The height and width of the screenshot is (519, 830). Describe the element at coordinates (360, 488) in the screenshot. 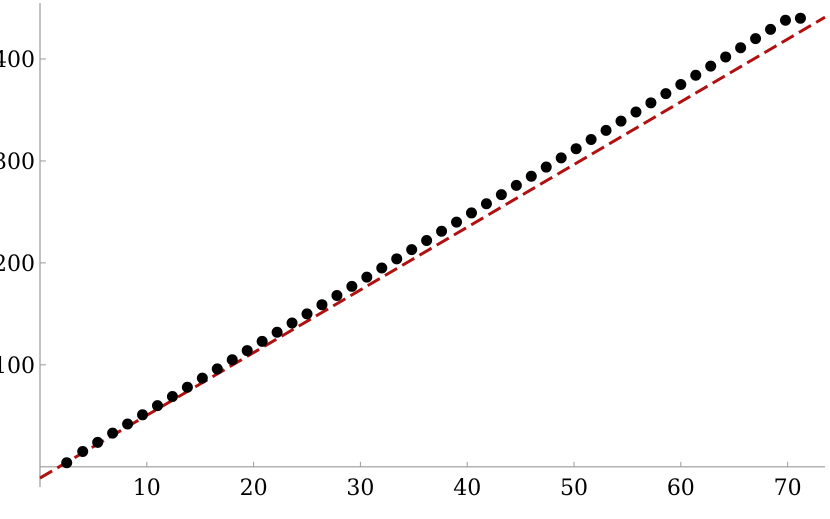

I see `x-tick-label: 30` at that location.